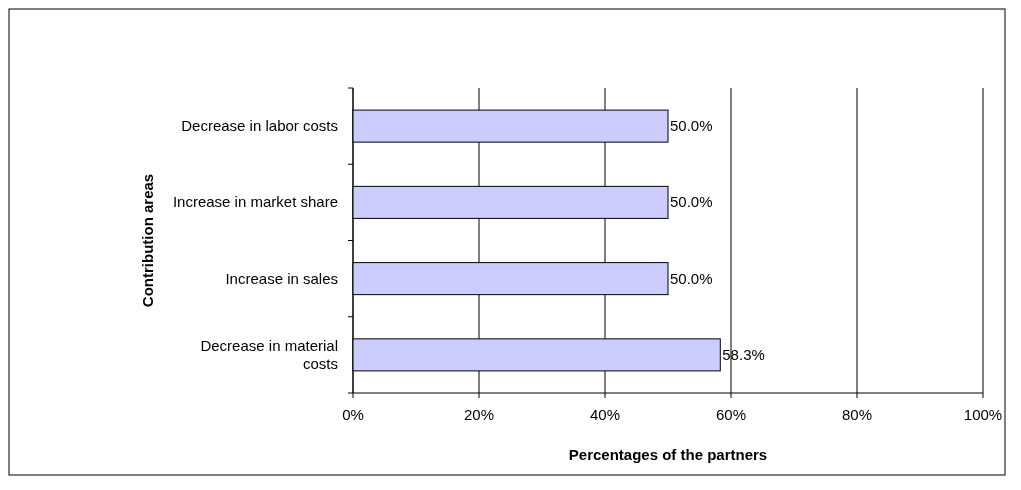  What do you see at coordinates (147, 240) in the screenshot?
I see `y-axis-title: Contribution areas` at bounding box center [147, 240].